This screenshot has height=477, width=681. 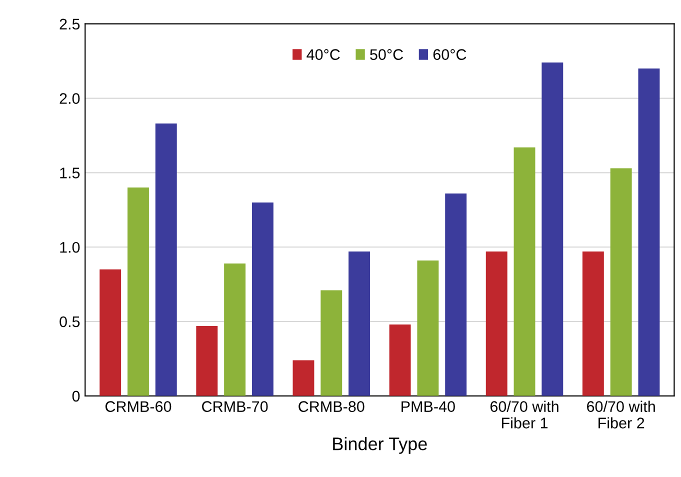 What do you see at coordinates (524, 414) in the screenshot?
I see `x-tick-label: 60/70 with Fiber 1` at bounding box center [524, 414].